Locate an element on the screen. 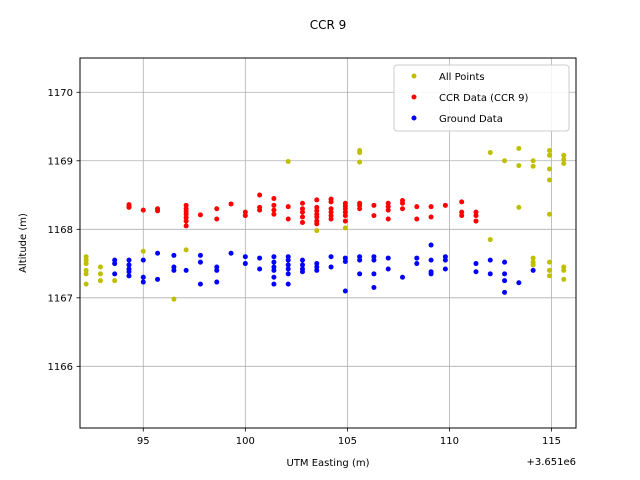 The image size is (640, 480). x-tick-label: 105 is located at coordinates (347, 441).